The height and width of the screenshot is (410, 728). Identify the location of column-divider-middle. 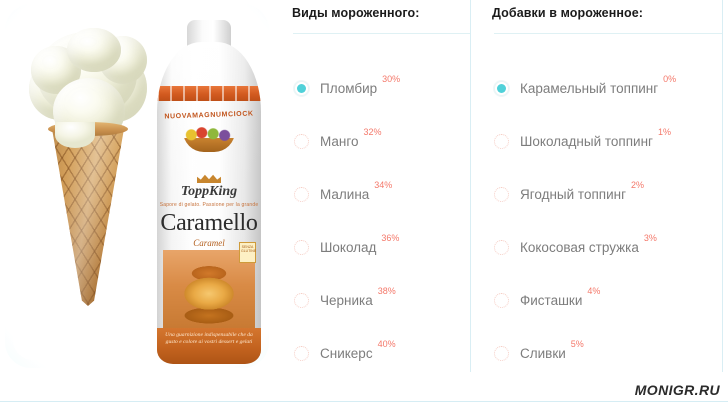
(470, 186).